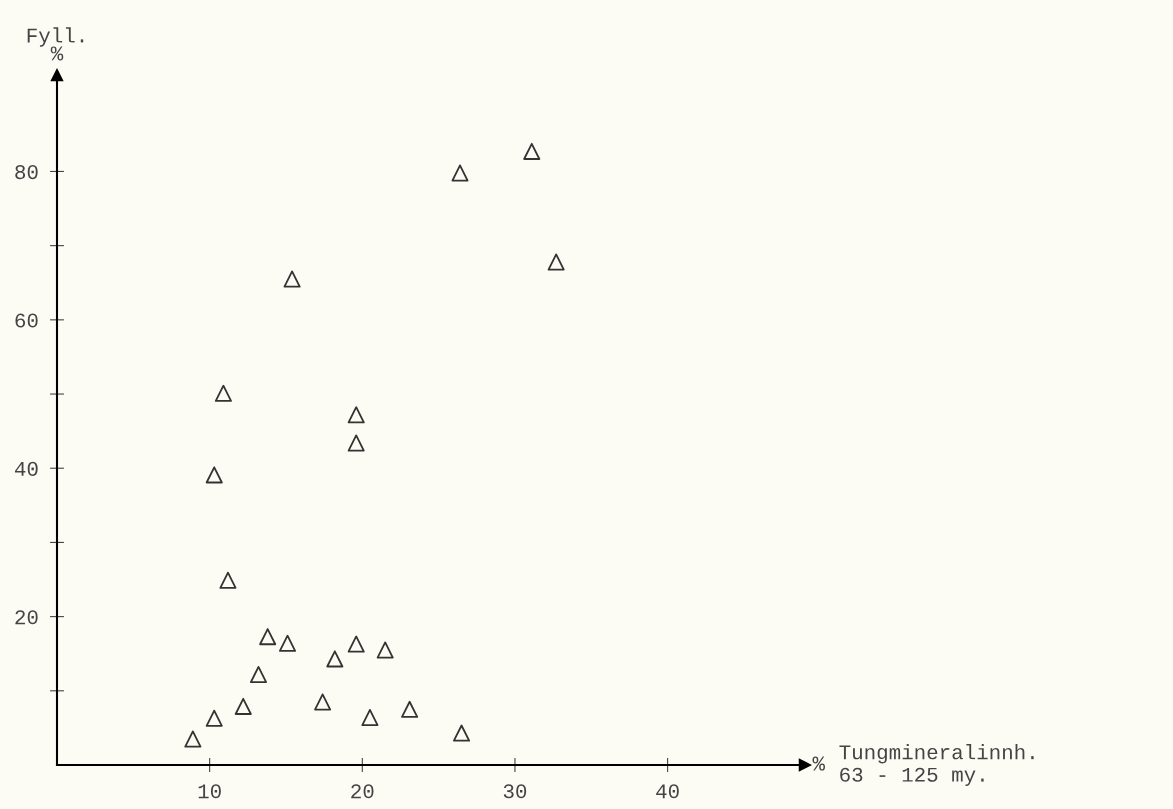 This screenshot has height=809, width=1173. Describe the element at coordinates (209, 791) in the screenshot. I see `x-tick-label: 10` at that location.